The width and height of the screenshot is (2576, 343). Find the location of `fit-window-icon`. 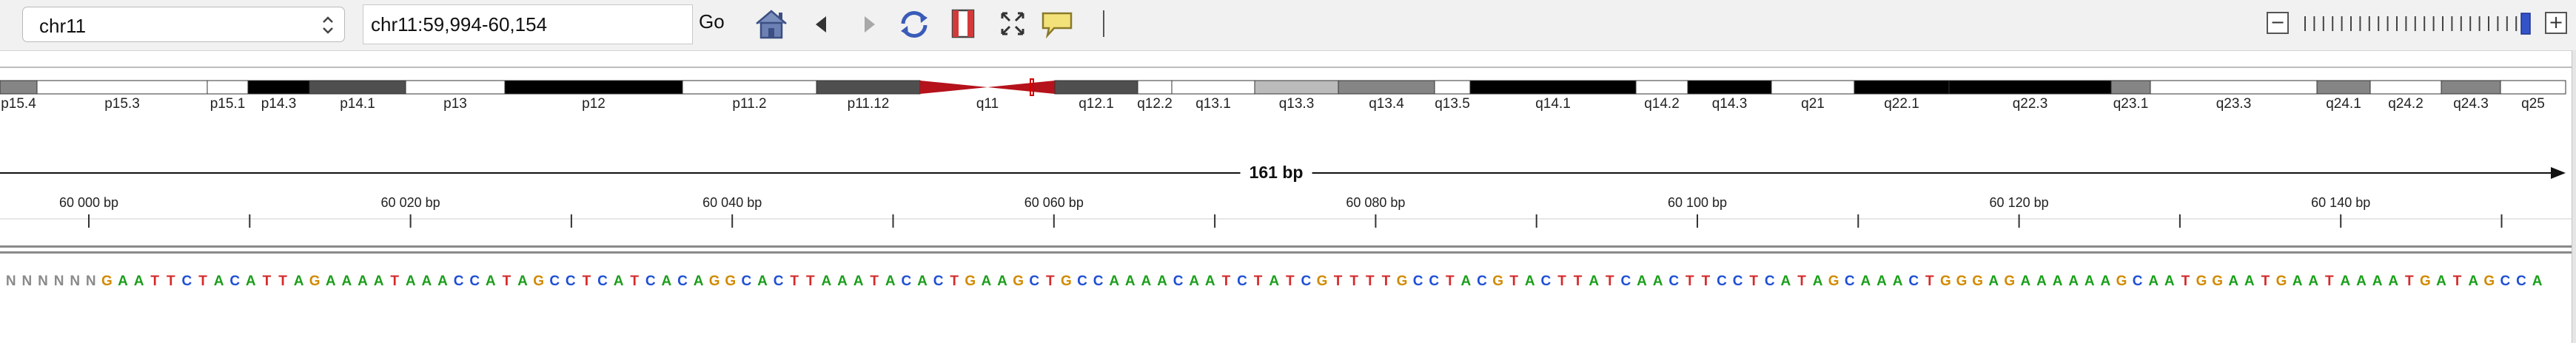

fit-window-icon is located at coordinates (1012, 23).